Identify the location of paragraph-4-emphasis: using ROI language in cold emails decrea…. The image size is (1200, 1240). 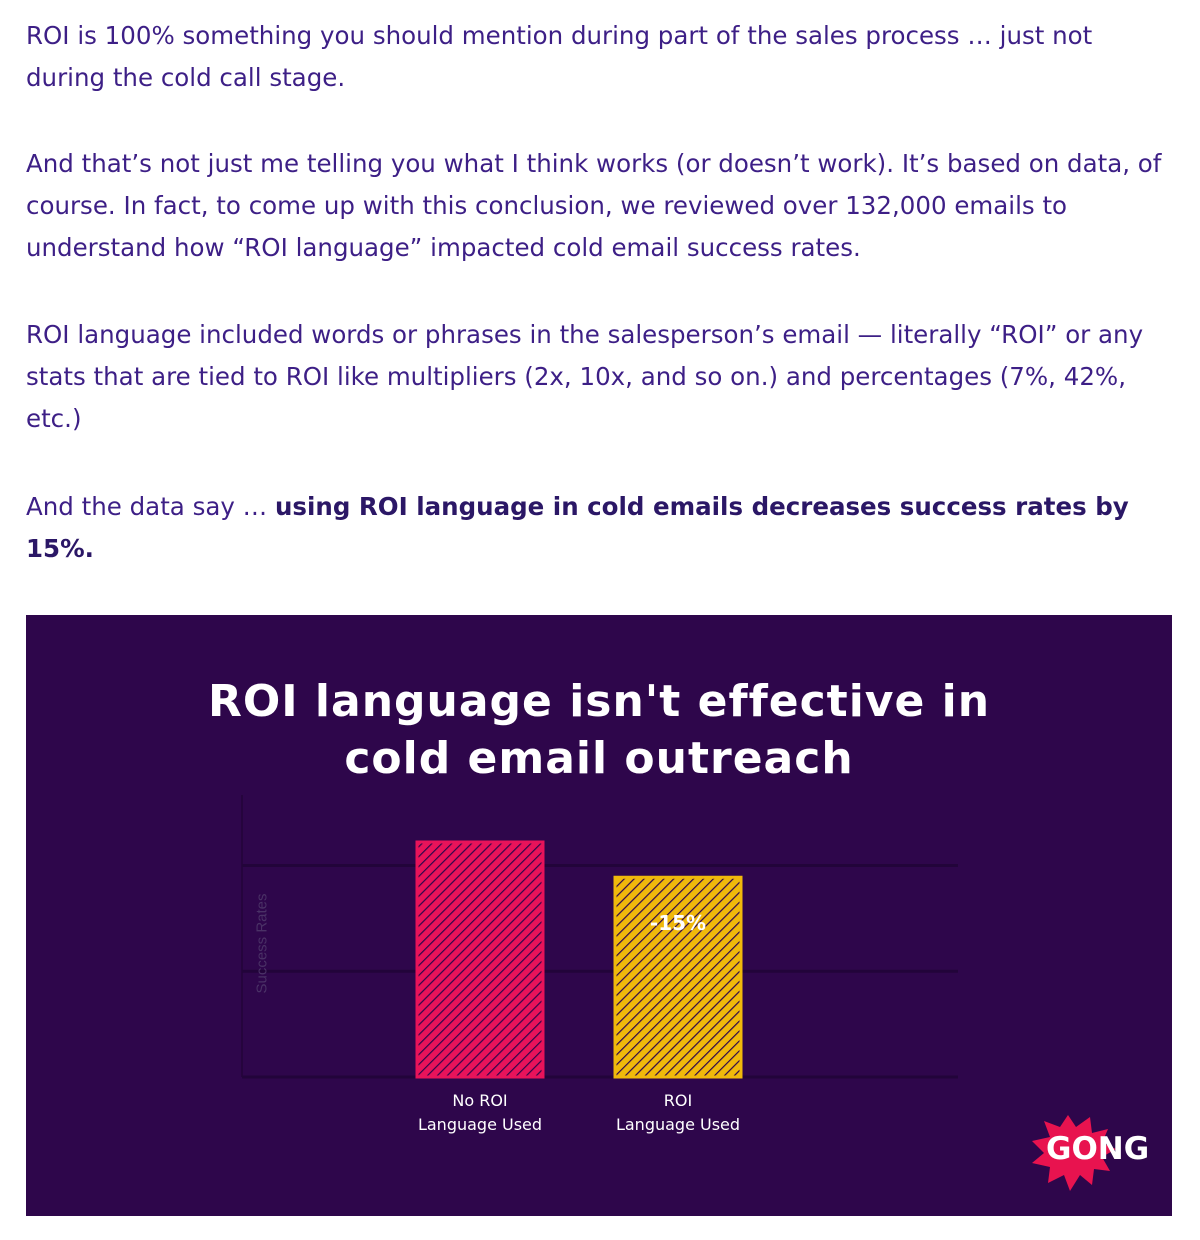
(577, 527).